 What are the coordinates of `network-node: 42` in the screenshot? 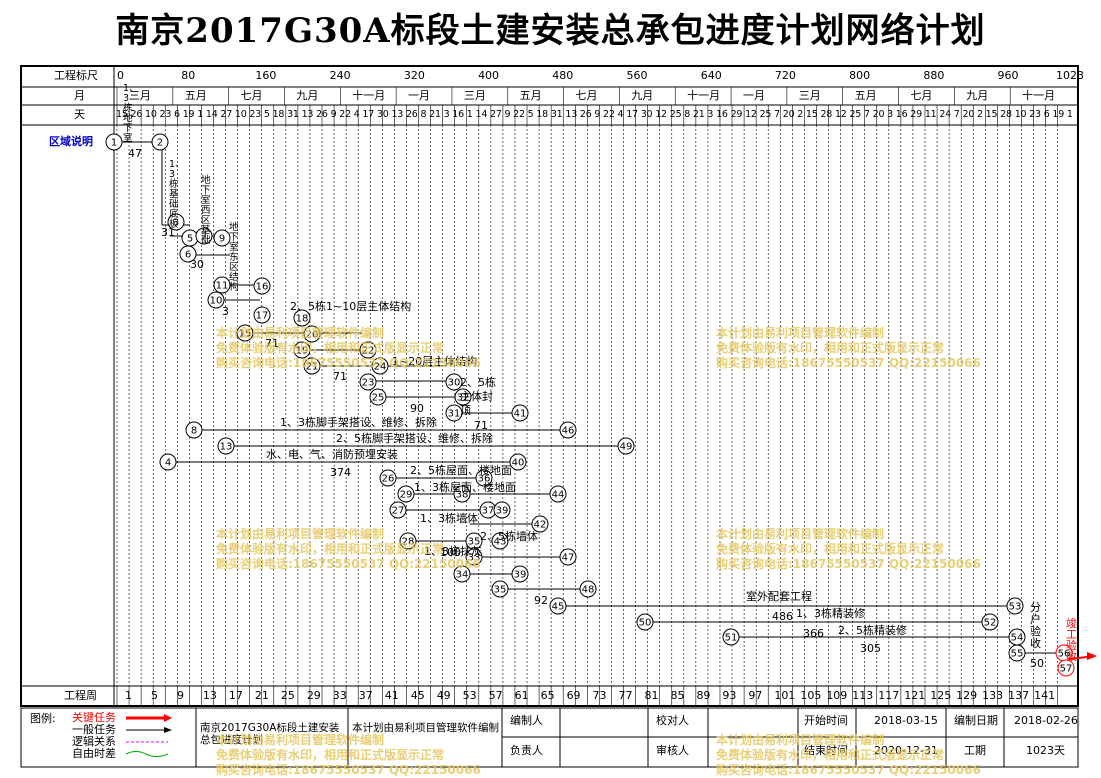 It's located at (540, 524).